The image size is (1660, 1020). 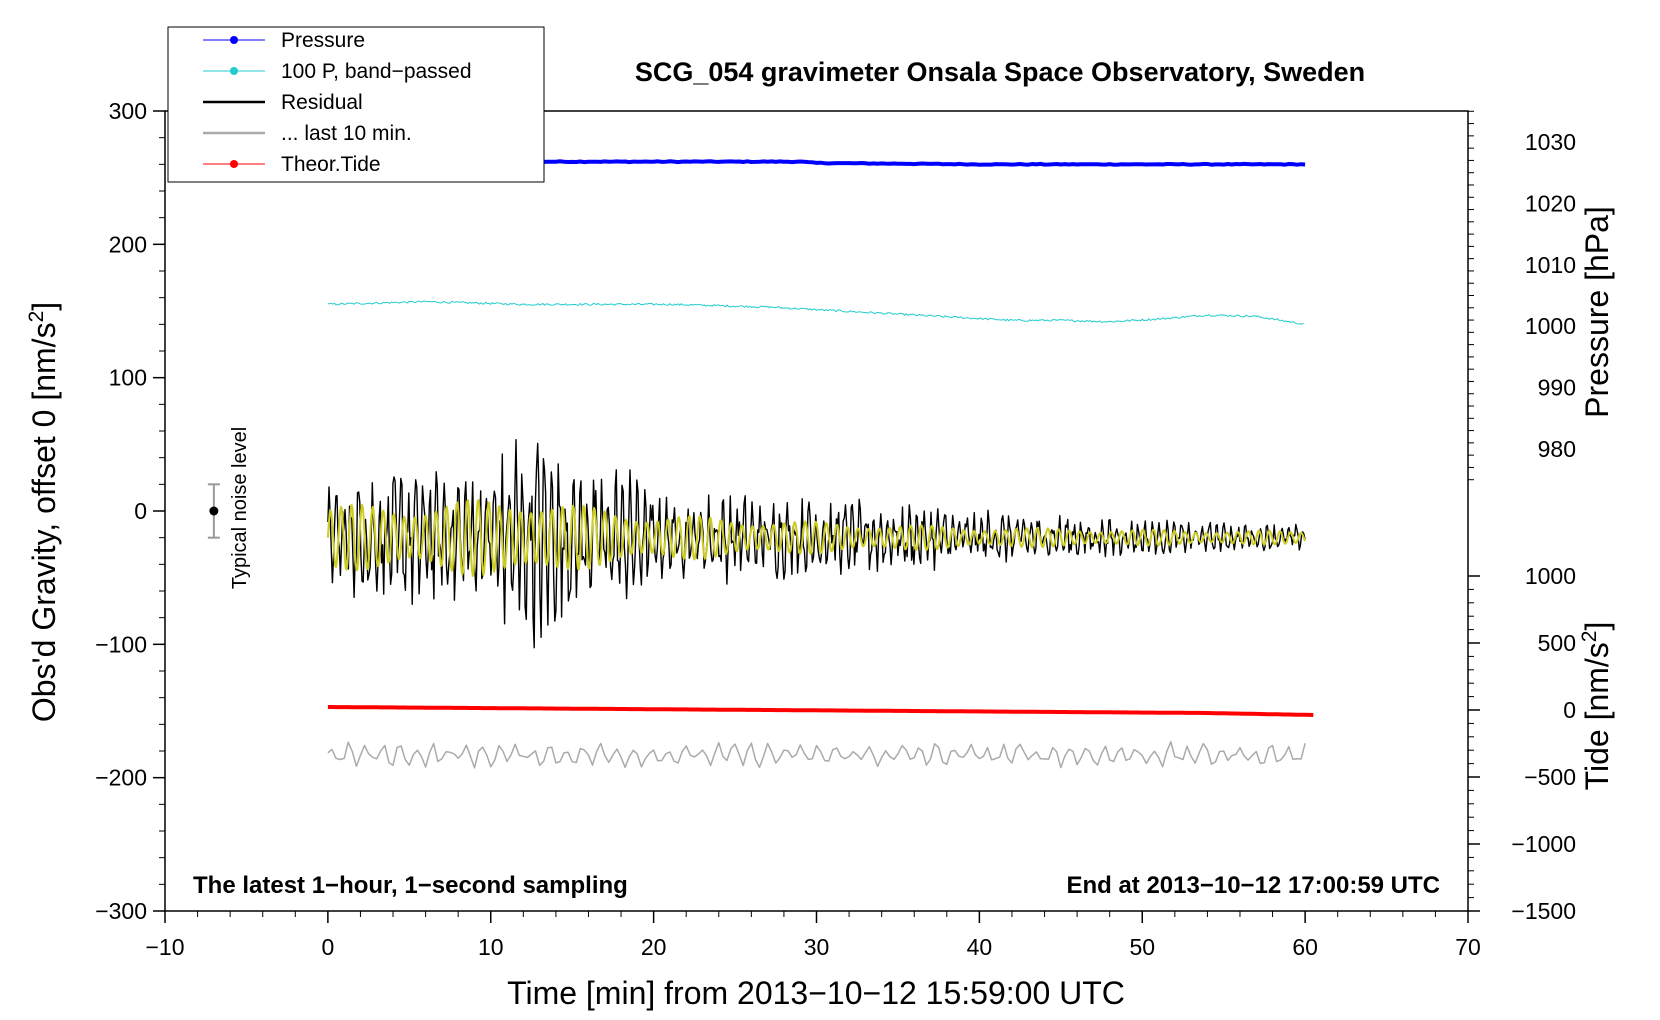 I want to click on y-tick-label: 0, so click(x=140, y=511).